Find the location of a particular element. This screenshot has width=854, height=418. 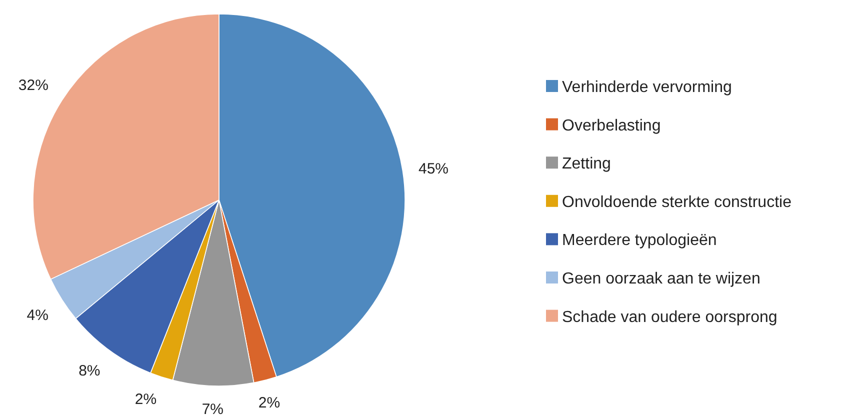

data-label: 32% is located at coordinates (33, 85).